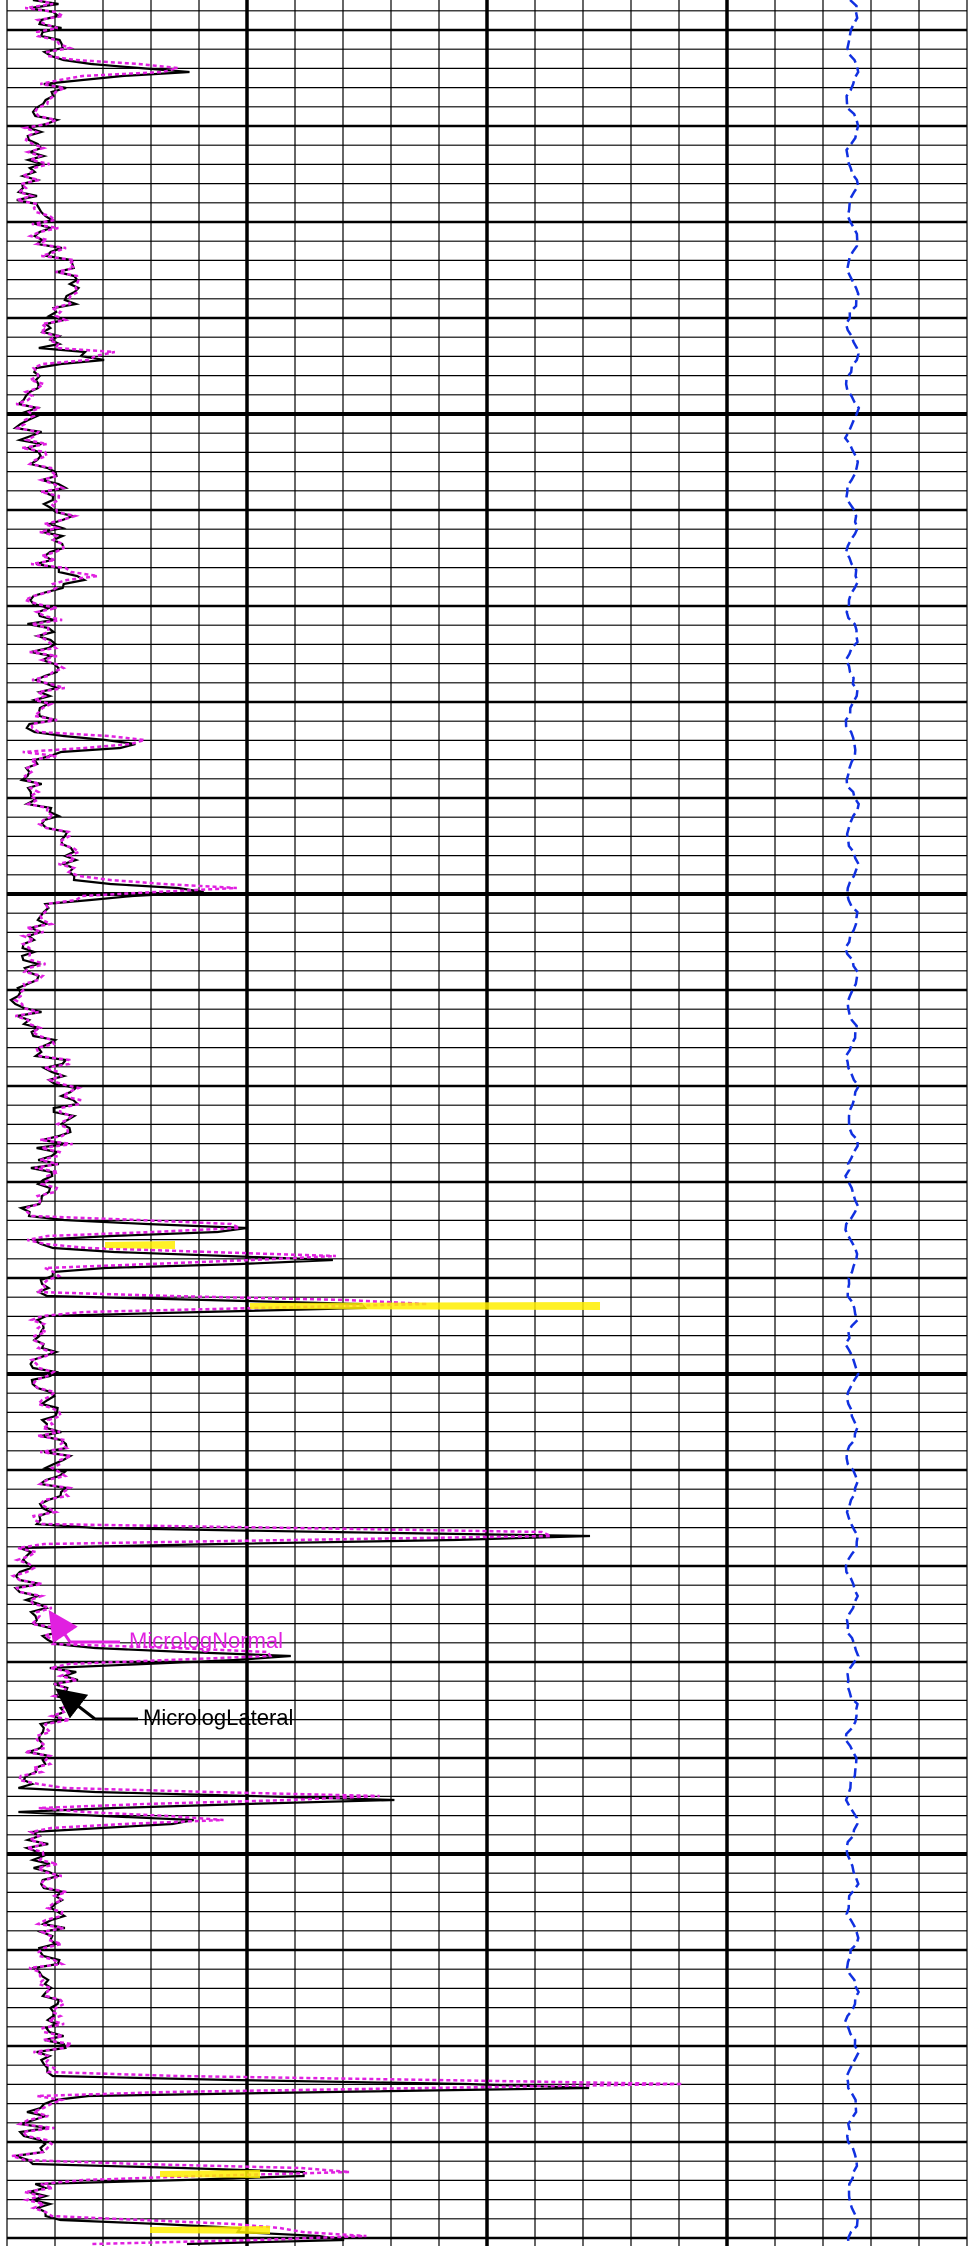 The width and height of the screenshot is (969, 2246). I want to click on lateral-arrow, so click(75, 1704).